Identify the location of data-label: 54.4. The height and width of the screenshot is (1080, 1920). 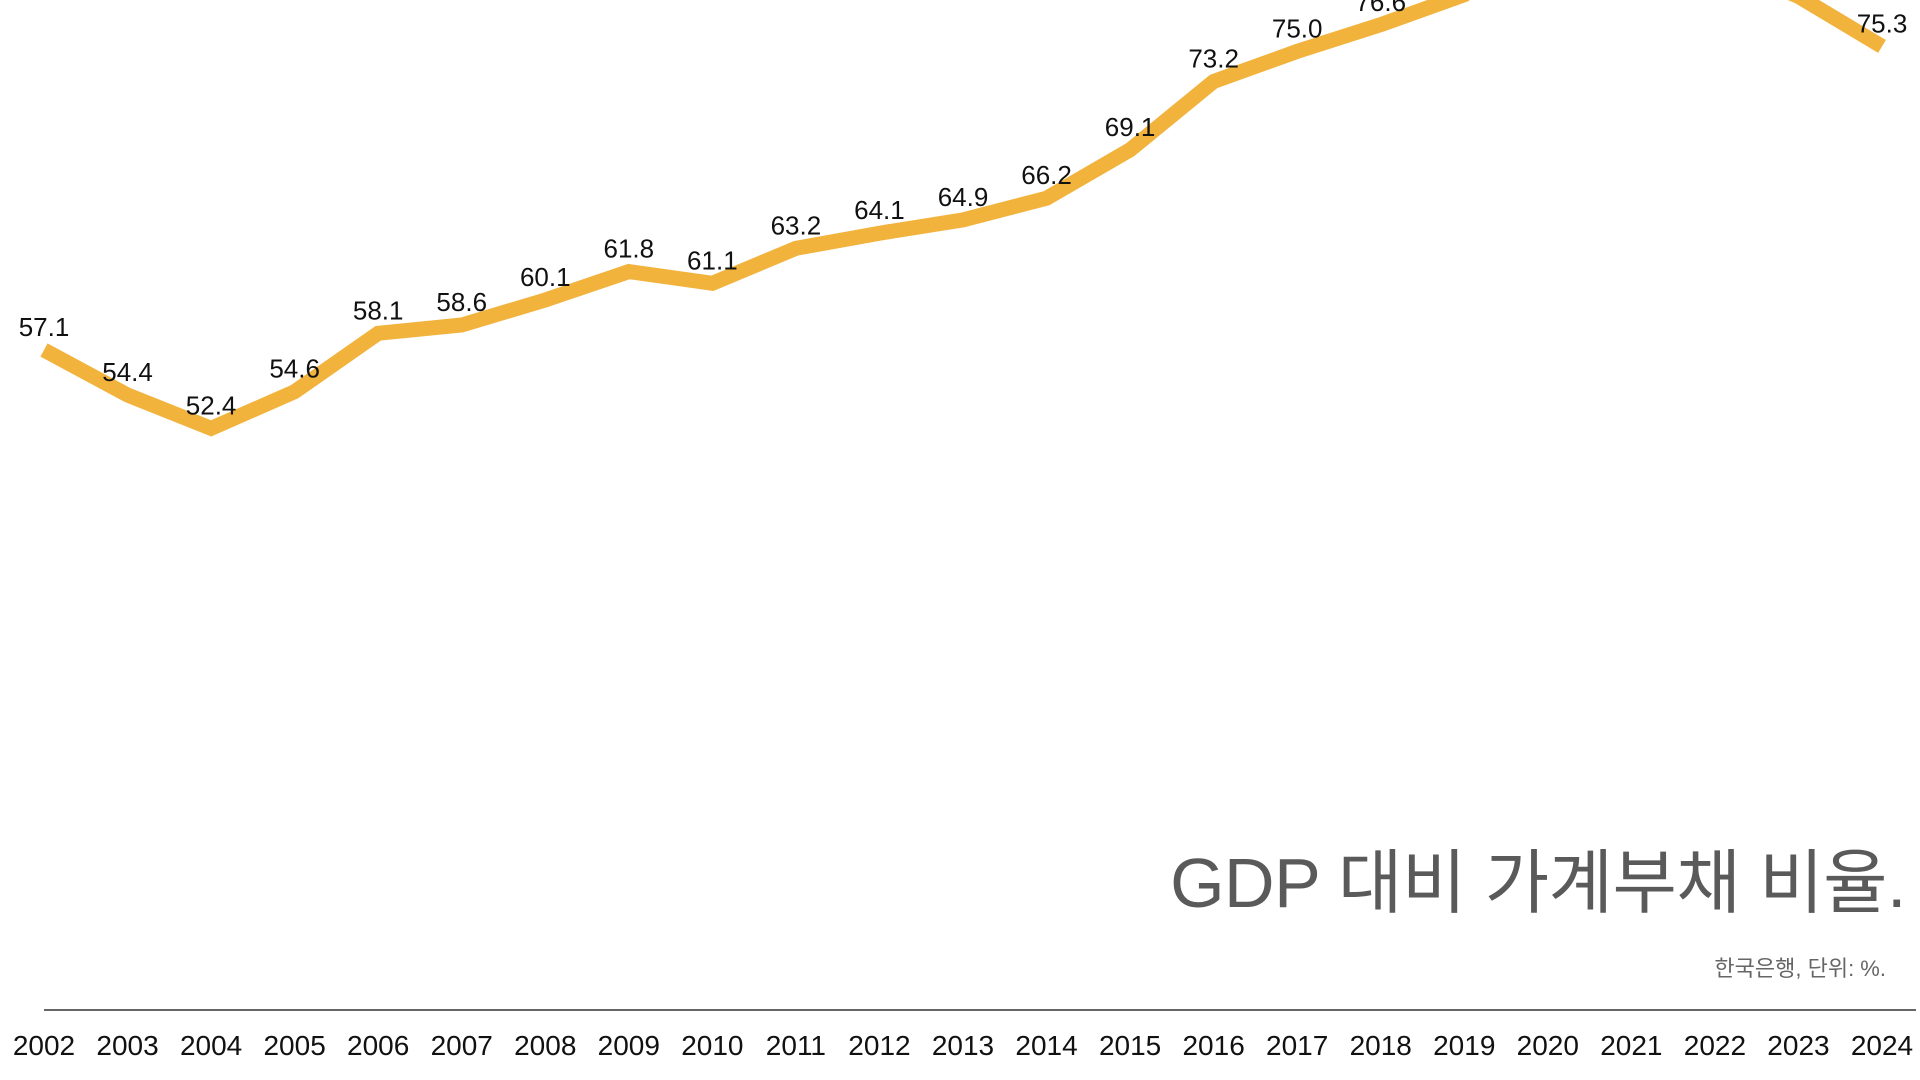
(127, 372).